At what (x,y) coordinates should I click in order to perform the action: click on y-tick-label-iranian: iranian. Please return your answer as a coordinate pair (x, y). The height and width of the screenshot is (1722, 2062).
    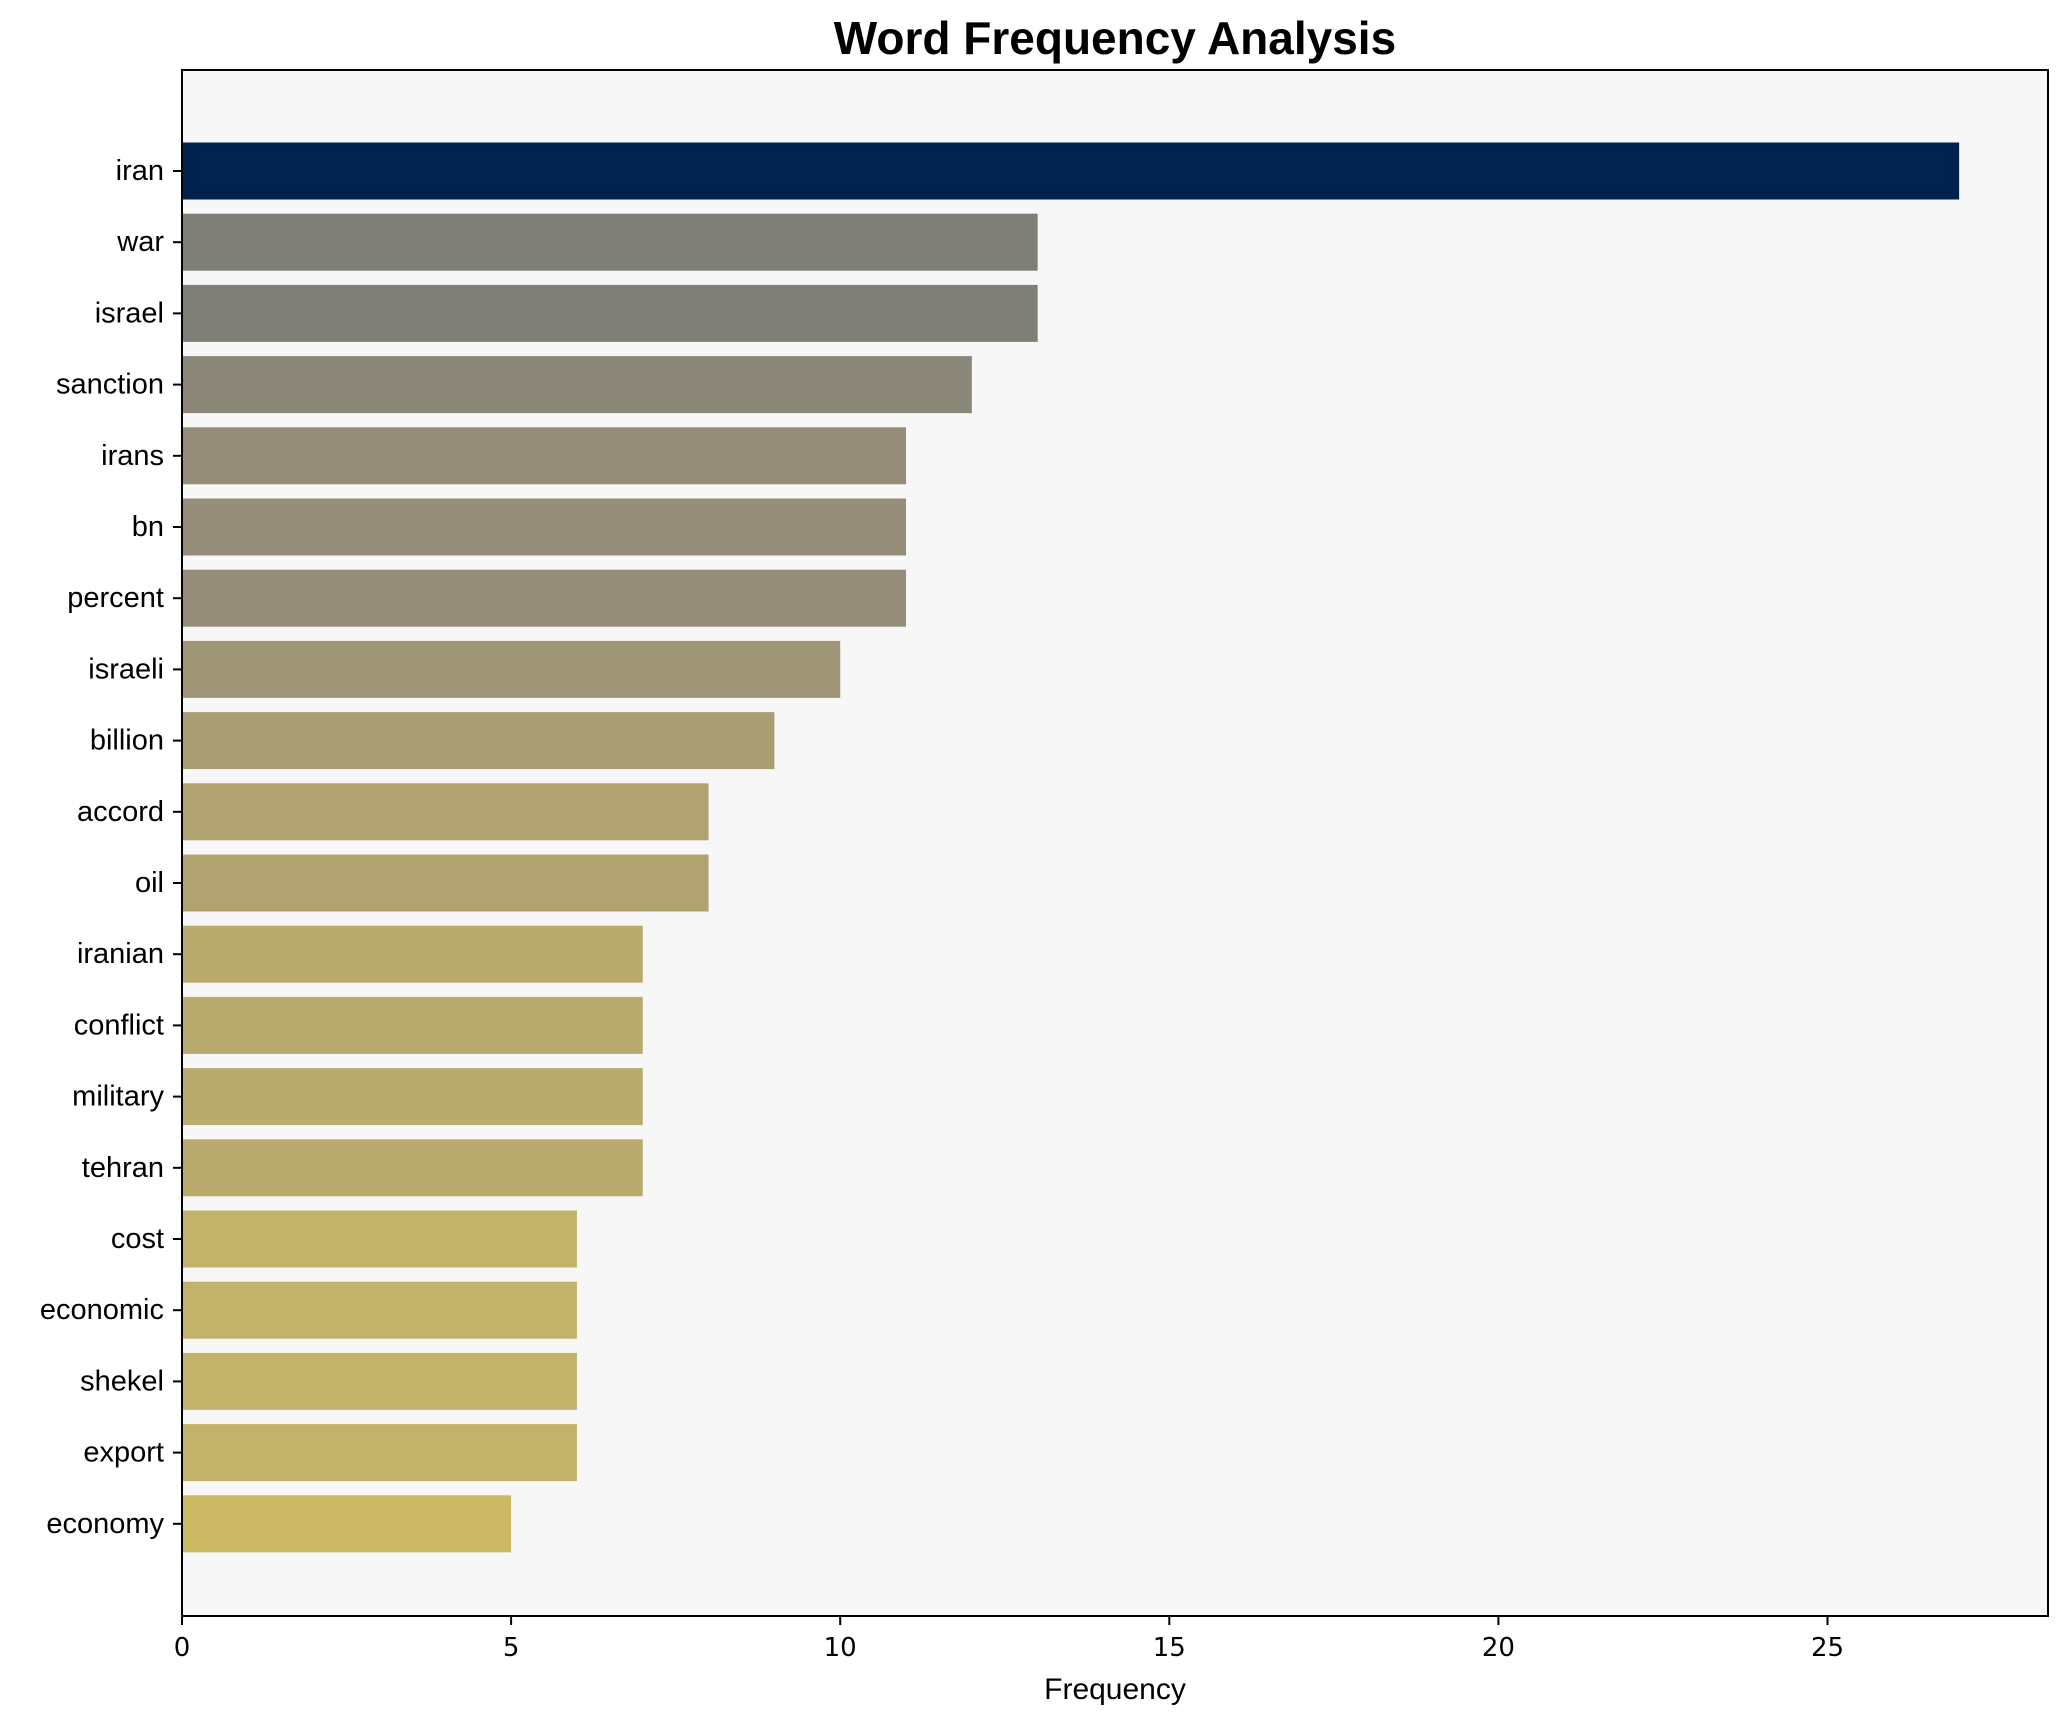
    Looking at the image, I should click on (120, 954).